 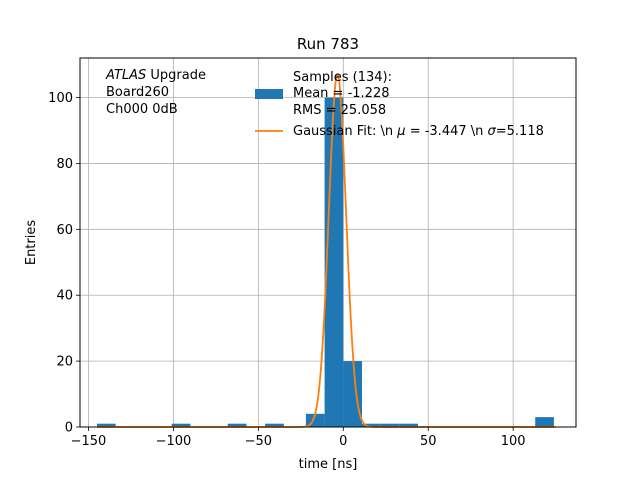 I want to click on y-tick-label: 20, so click(x=64, y=362).